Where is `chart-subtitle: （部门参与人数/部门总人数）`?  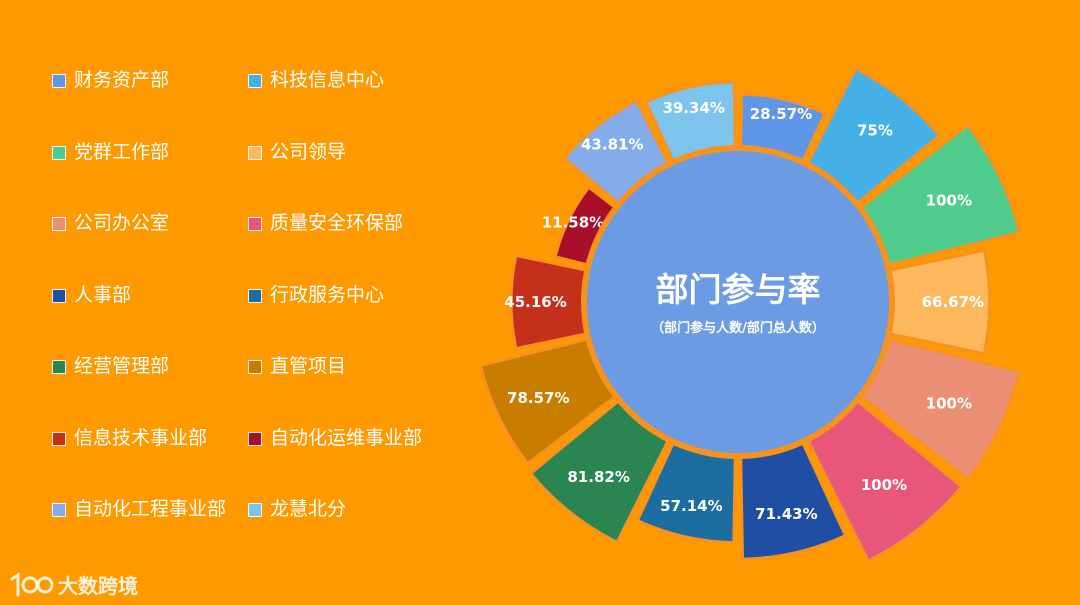 chart-subtitle: （部门参与人数/部门总人数） is located at coordinates (738, 328).